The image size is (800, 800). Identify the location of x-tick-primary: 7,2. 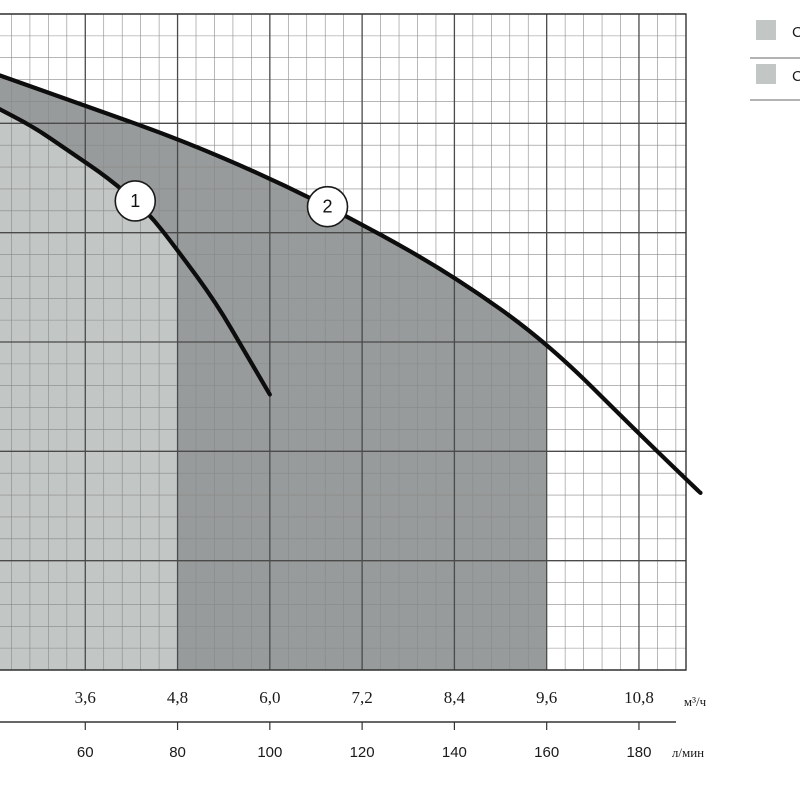
(361, 697).